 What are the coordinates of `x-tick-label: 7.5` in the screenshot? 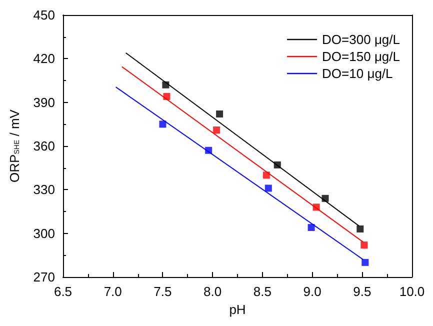 It's located at (163, 291).